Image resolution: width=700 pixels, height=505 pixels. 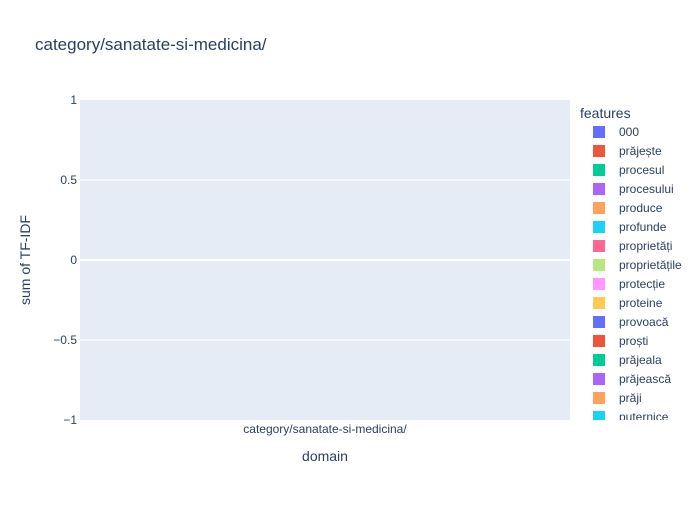 What do you see at coordinates (645, 379) in the screenshot?
I see `legend-label: prăjească` at bounding box center [645, 379].